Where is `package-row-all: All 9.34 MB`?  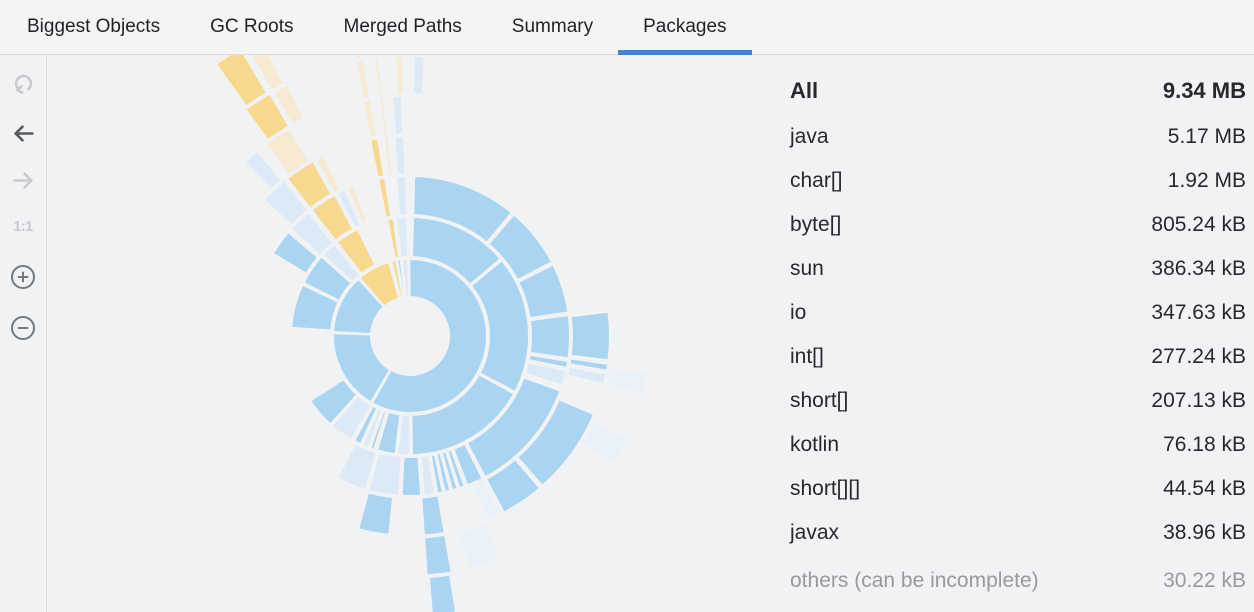 package-row-all: All 9.34 MB is located at coordinates (1018, 91).